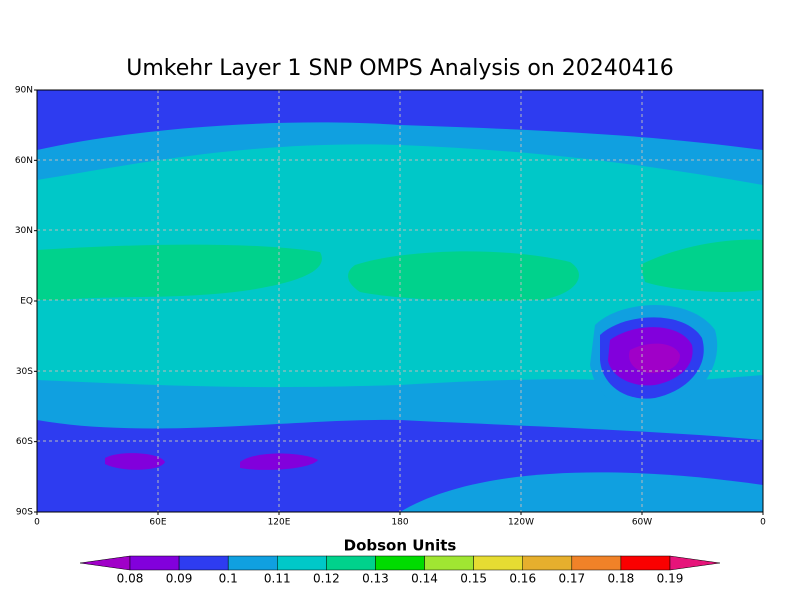 Image resolution: width=800 pixels, height=600 pixels. What do you see at coordinates (399, 523) in the screenshot?
I see `lon-label: 180` at bounding box center [399, 523].